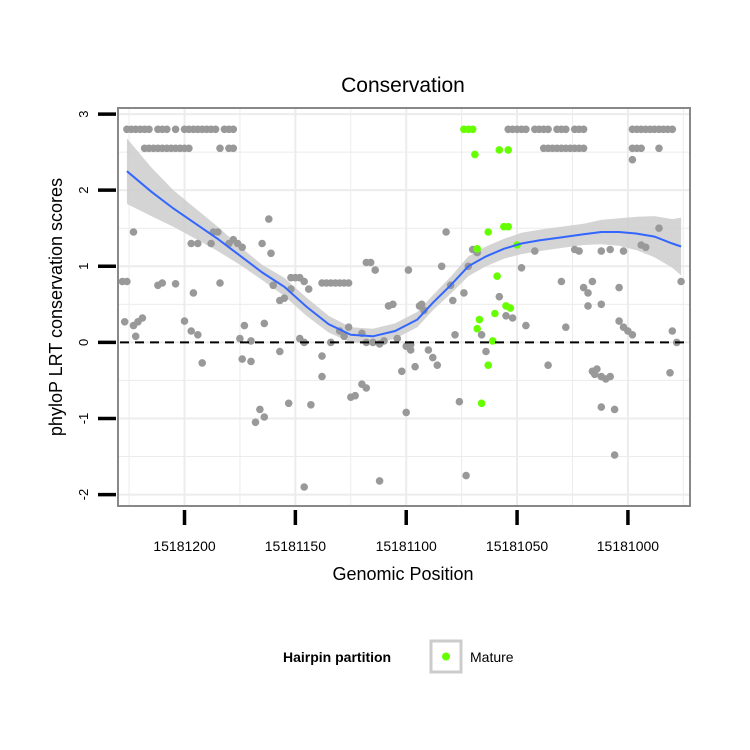  I want to click on y-axis-title: phyloP LRT conservation scores, so click(56, 307).